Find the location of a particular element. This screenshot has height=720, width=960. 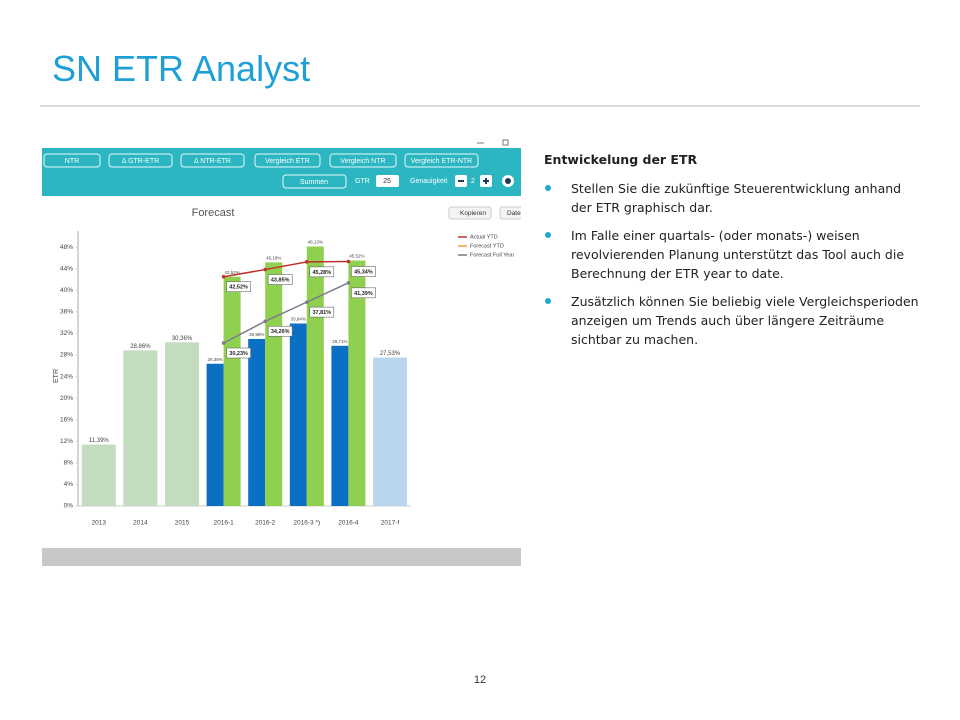

data-label: 45,52% is located at coordinates (356, 256).